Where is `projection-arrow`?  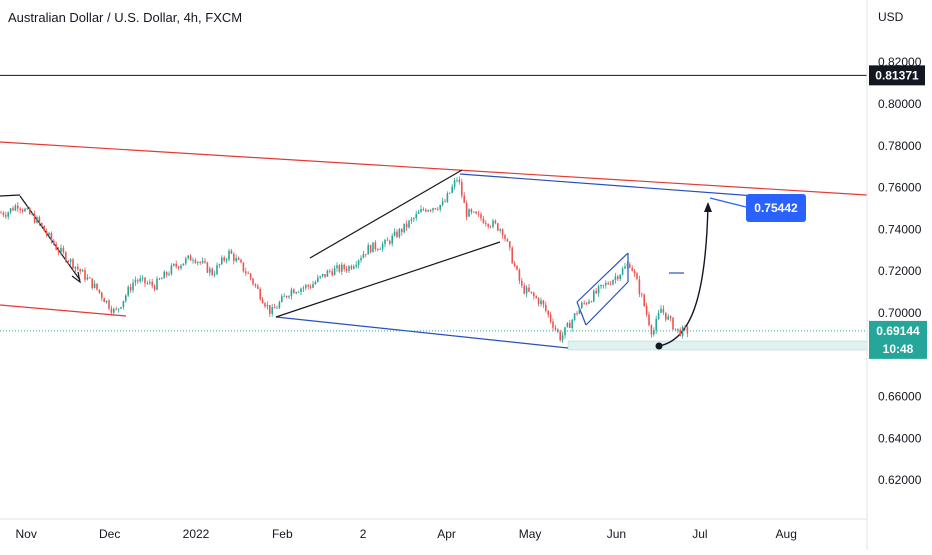
projection-arrow is located at coordinates (683, 275).